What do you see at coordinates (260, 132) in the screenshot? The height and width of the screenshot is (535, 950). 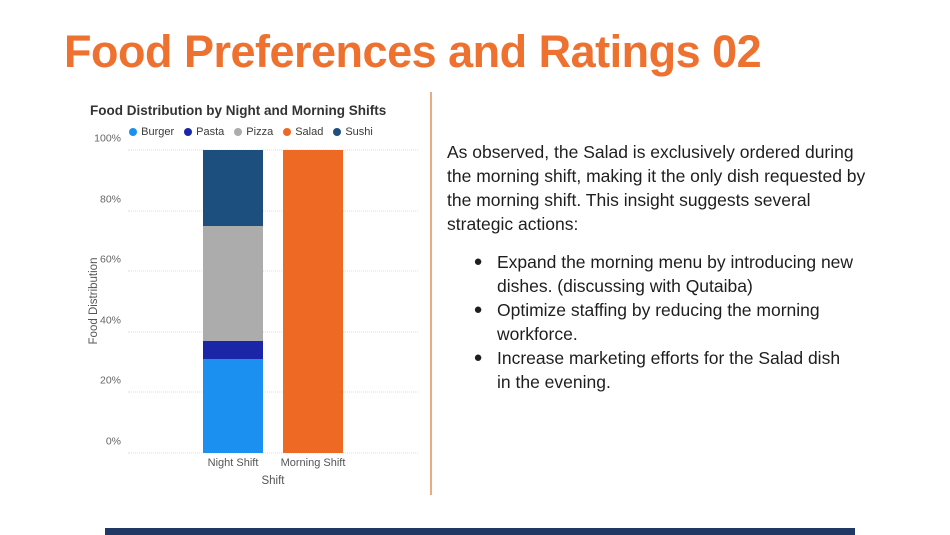 I see `legend-label: Pizza` at bounding box center [260, 132].